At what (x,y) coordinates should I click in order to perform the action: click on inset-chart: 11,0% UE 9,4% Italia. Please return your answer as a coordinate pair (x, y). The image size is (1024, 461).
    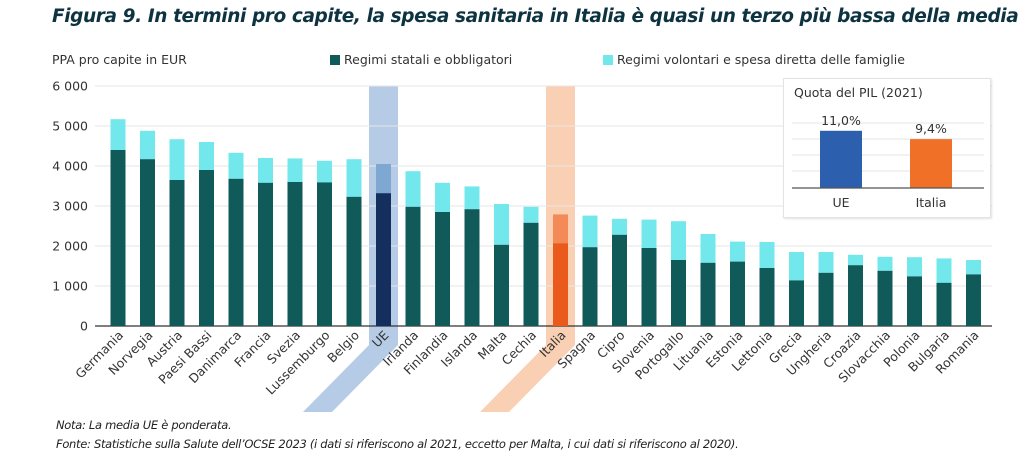
    Looking at the image, I should click on (888, 161).